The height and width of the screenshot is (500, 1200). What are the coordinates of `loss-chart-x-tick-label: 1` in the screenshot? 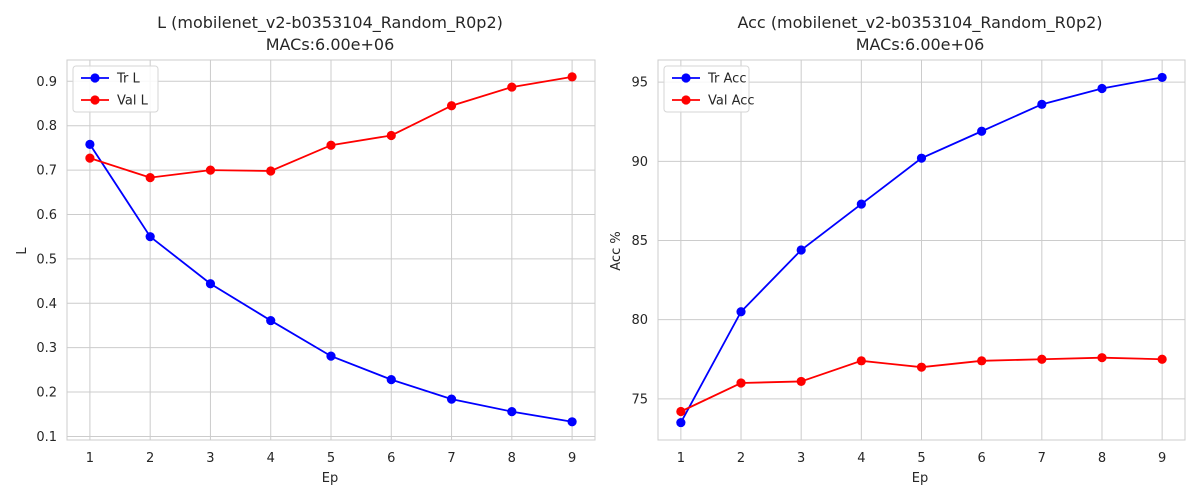 It's located at (90, 458).